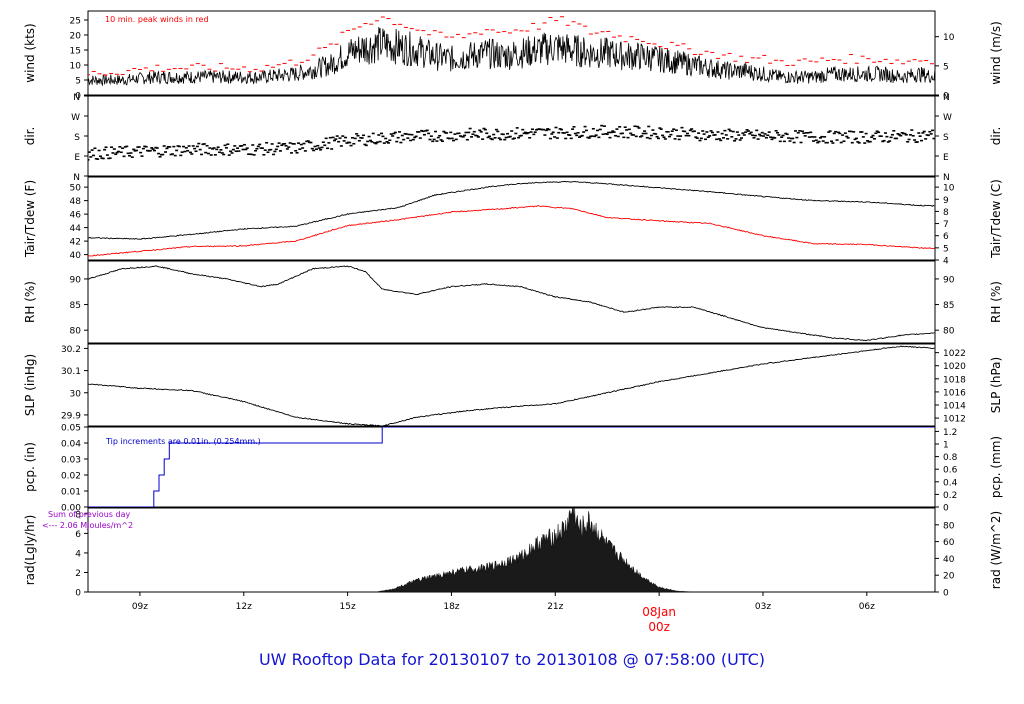 This screenshot has height=704, width=1024. What do you see at coordinates (76, 37) in the screenshot?
I see `wind-ytick-label: 20` at bounding box center [76, 37].